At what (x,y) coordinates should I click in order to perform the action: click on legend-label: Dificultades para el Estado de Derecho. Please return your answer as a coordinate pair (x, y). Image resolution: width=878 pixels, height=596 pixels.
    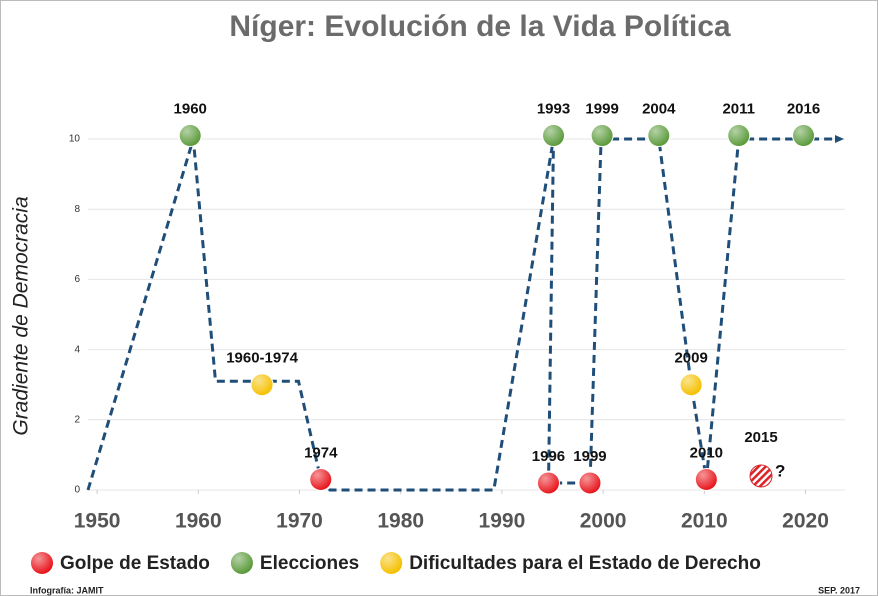
    Looking at the image, I should click on (585, 563).